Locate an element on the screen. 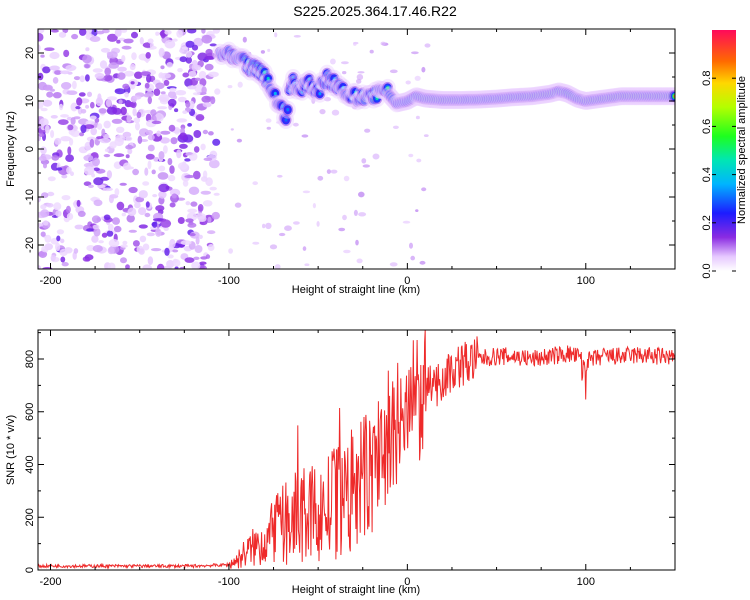 The height and width of the screenshot is (600, 750). snr-y-label: SNR (10 * v/v) is located at coordinates (11, 450).